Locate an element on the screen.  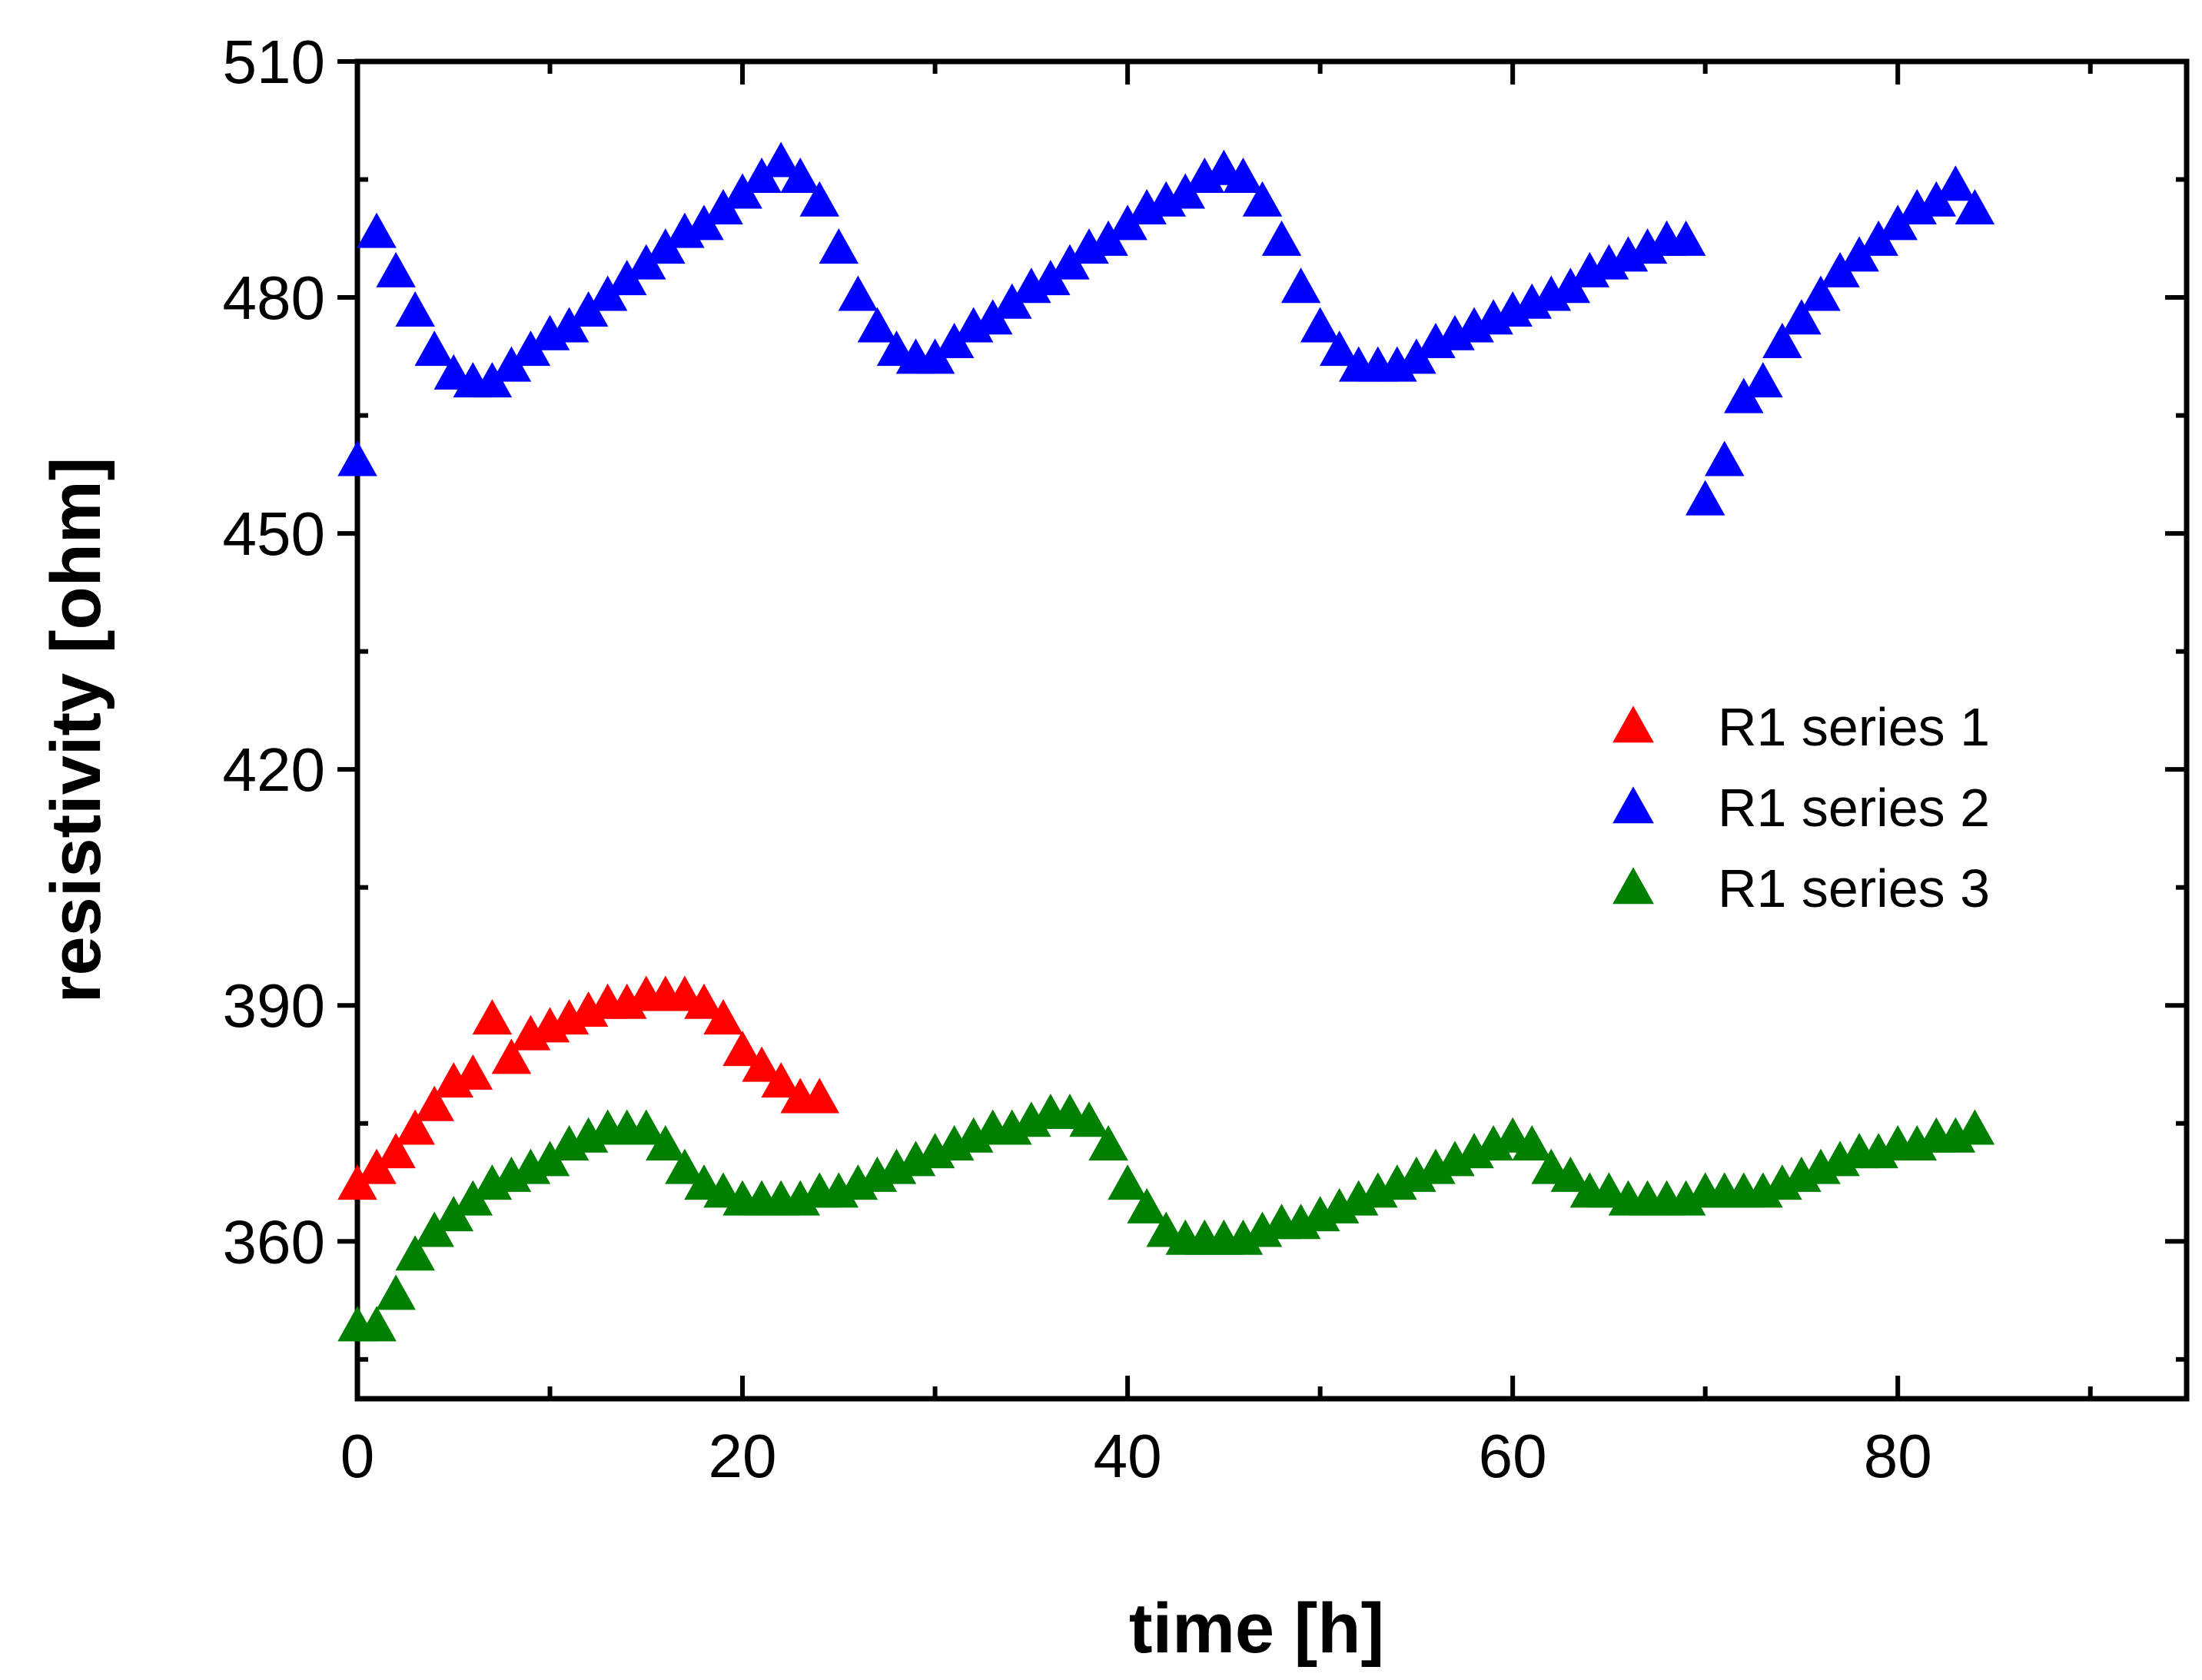
legend-label-series-1: R1 series 1 is located at coordinates (1854, 727).